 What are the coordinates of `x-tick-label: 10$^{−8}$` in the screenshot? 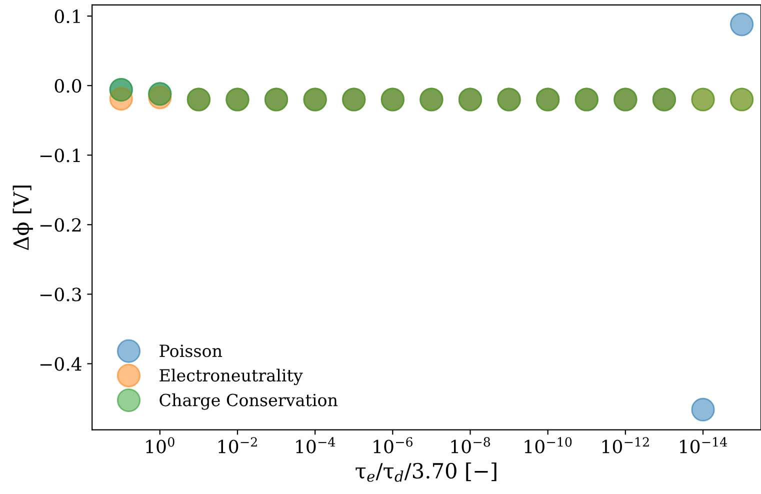 It's located at (470, 445).